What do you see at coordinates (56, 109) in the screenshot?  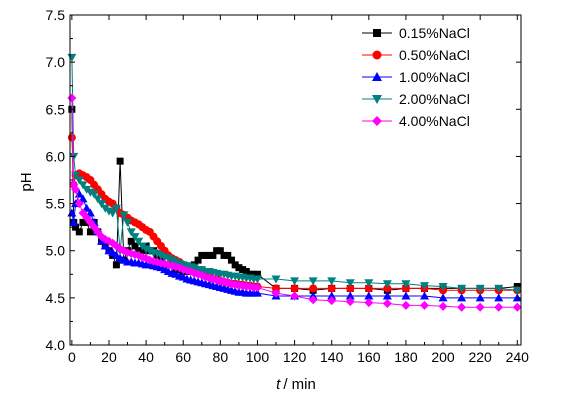 I see `y-tick-label: 6.5` at bounding box center [56, 109].